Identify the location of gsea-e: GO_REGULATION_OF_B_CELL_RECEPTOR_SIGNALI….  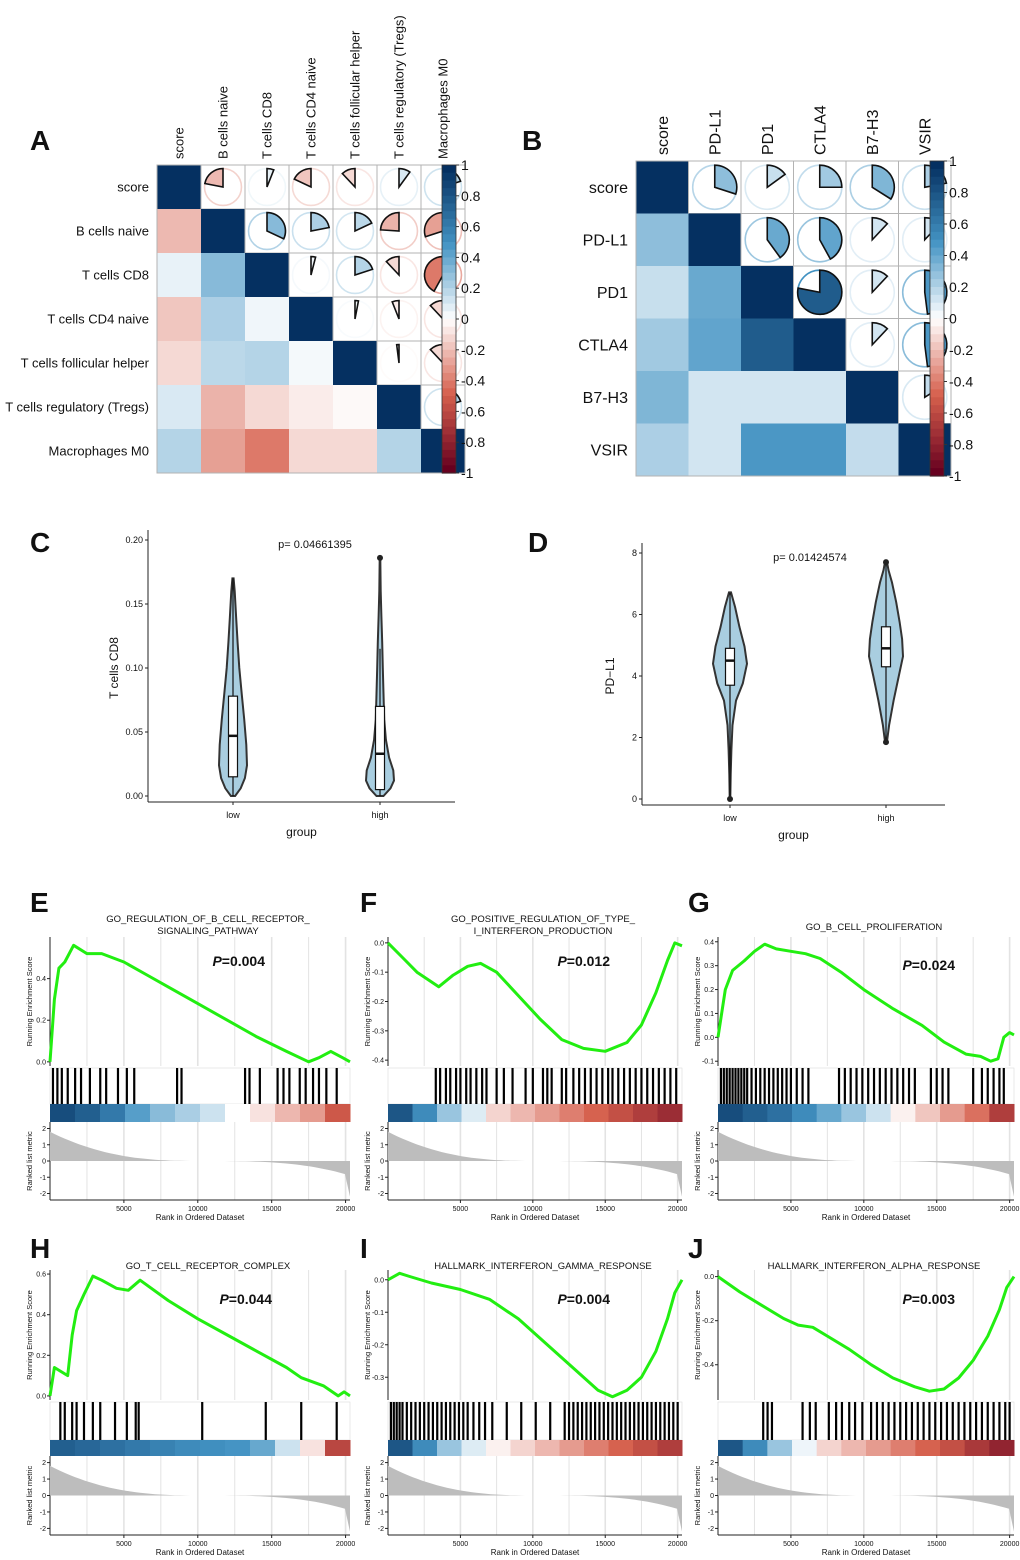
(190, 1068).